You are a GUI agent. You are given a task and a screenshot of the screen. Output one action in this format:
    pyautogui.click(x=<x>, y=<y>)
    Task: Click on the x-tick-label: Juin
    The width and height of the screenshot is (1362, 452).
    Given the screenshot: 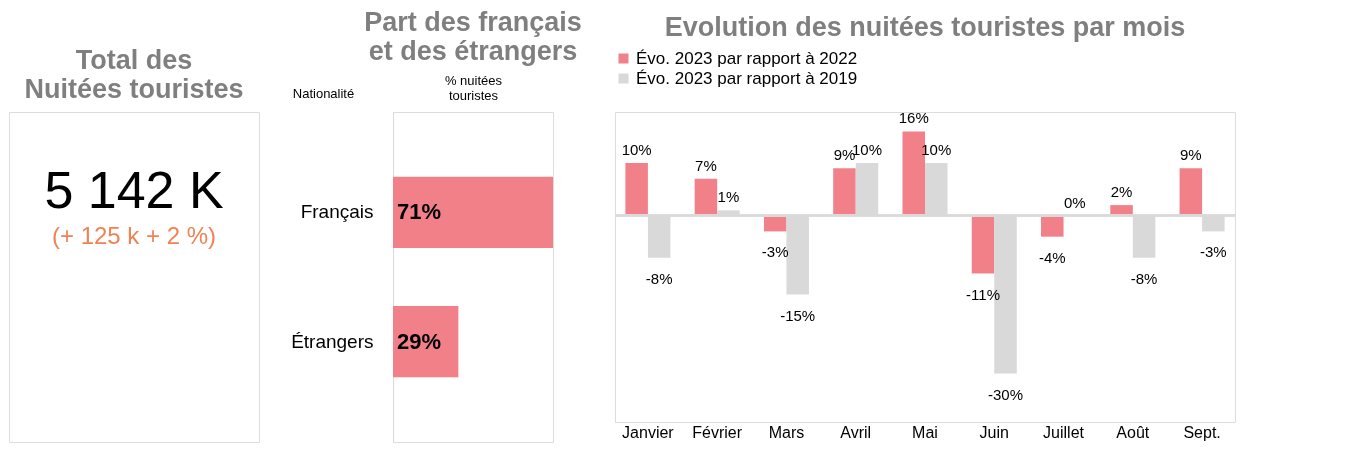 What is the action you would take?
    pyautogui.click(x=994, y=432)
    